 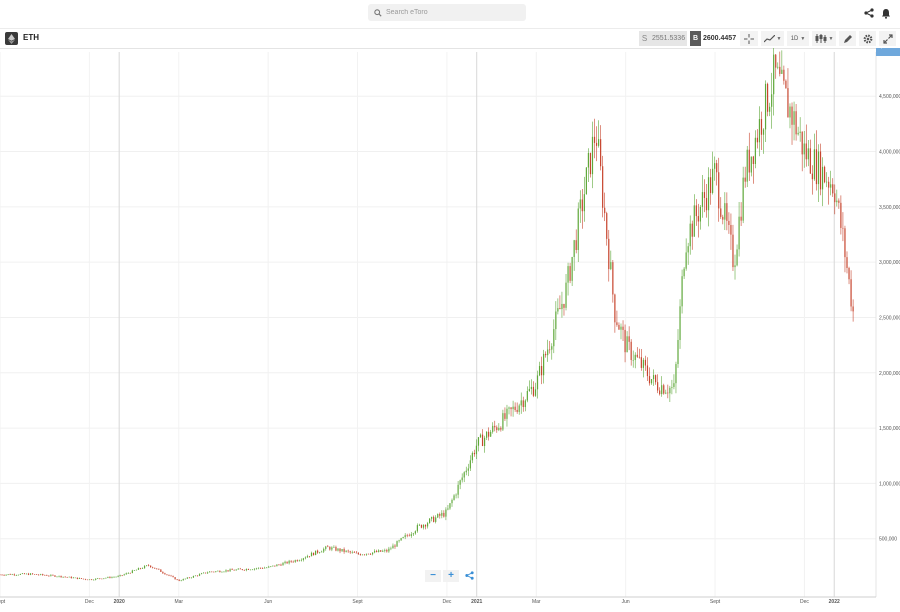 I want to click on bell-icon, so click(x=886, y=13).